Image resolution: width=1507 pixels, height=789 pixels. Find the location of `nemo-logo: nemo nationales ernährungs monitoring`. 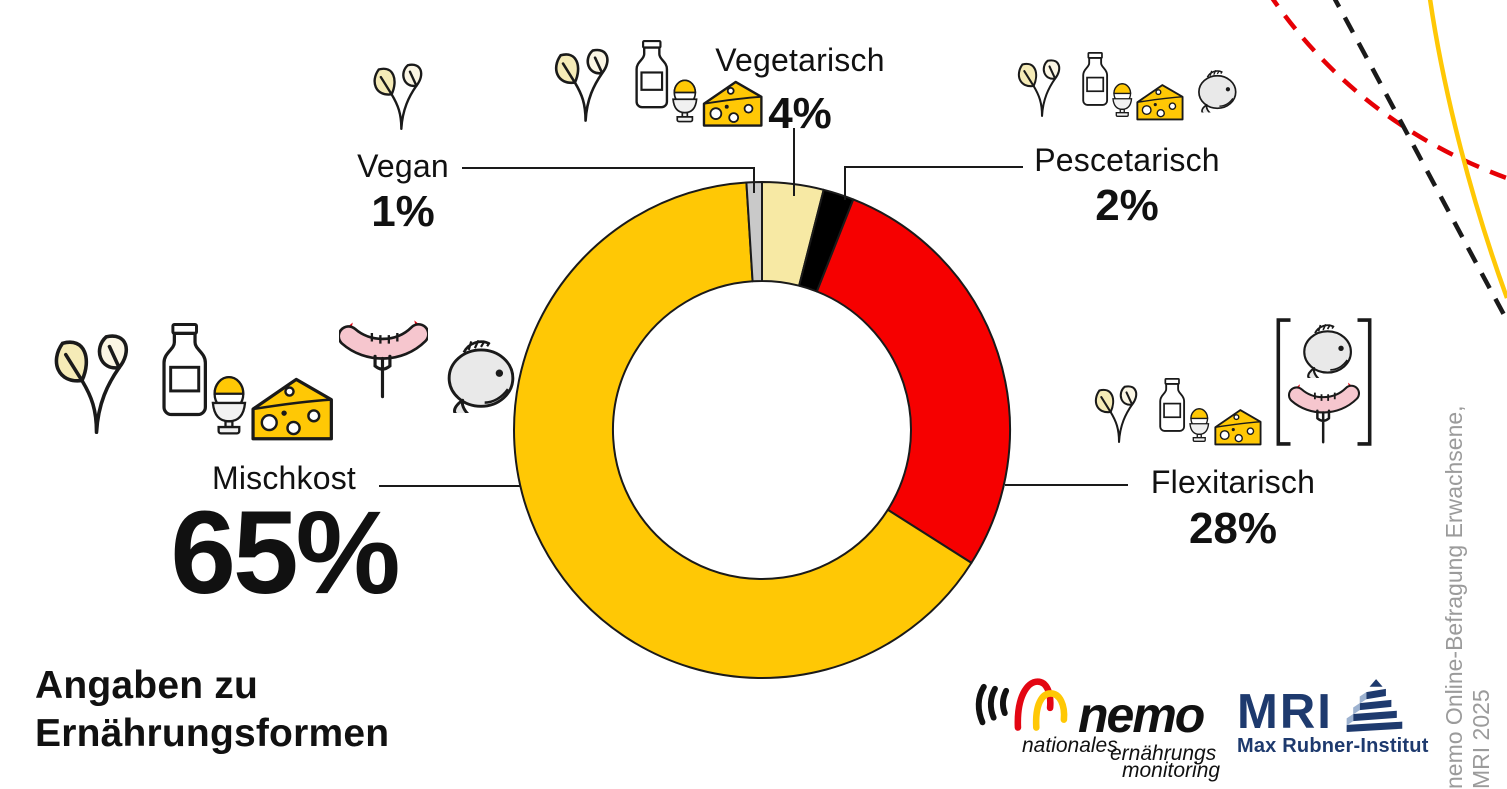

nemo-logo: nemo nationales ernährungs monitoring is located at coordinates (1096, 720).